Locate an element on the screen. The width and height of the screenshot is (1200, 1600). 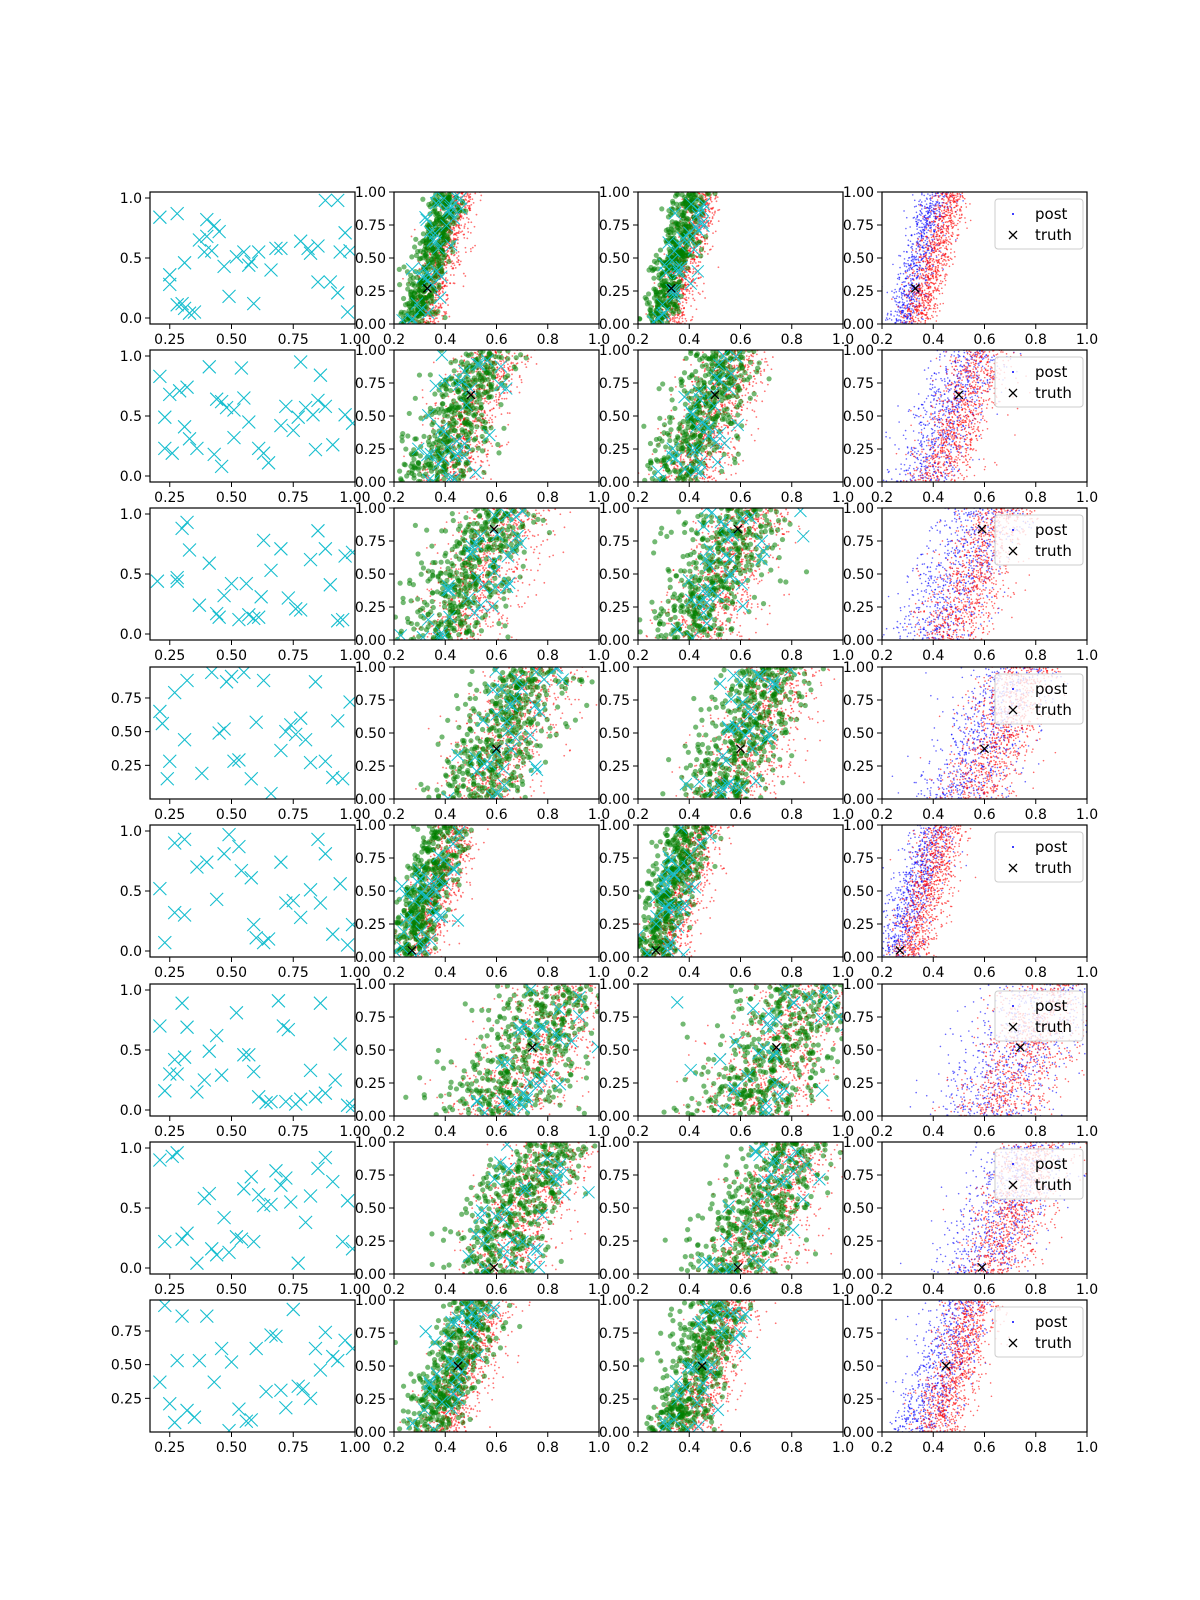
legend-post-label: post is located at coordinates (1051, 214).